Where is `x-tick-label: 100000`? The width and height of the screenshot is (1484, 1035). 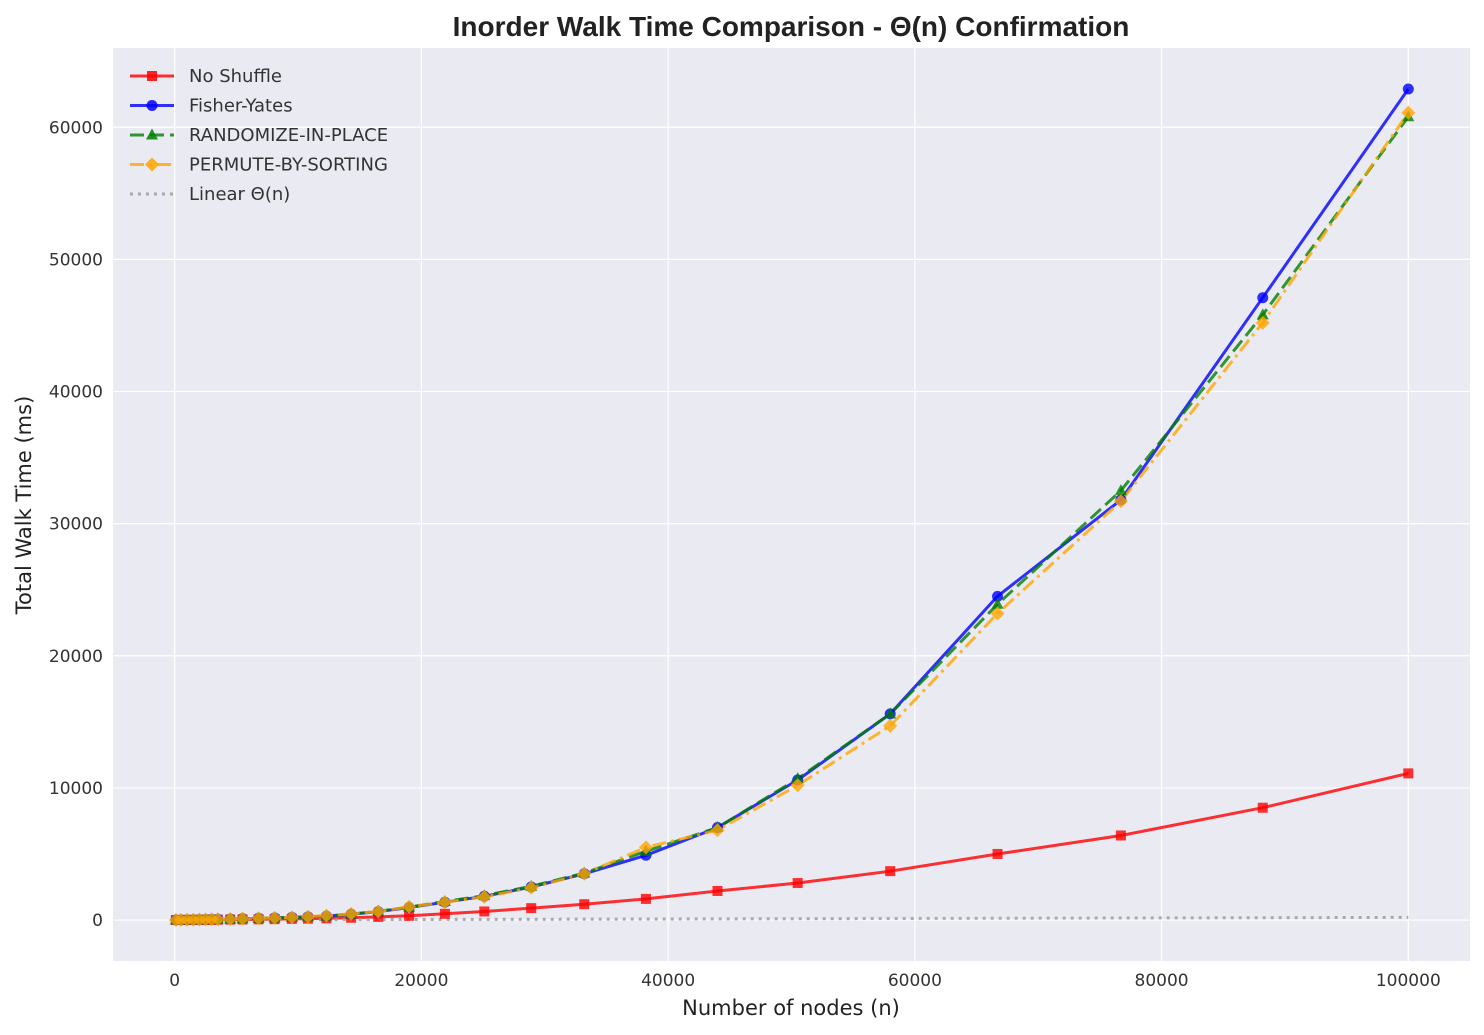
x-tick-label: 100000 is located at coordinates (1408, 981).